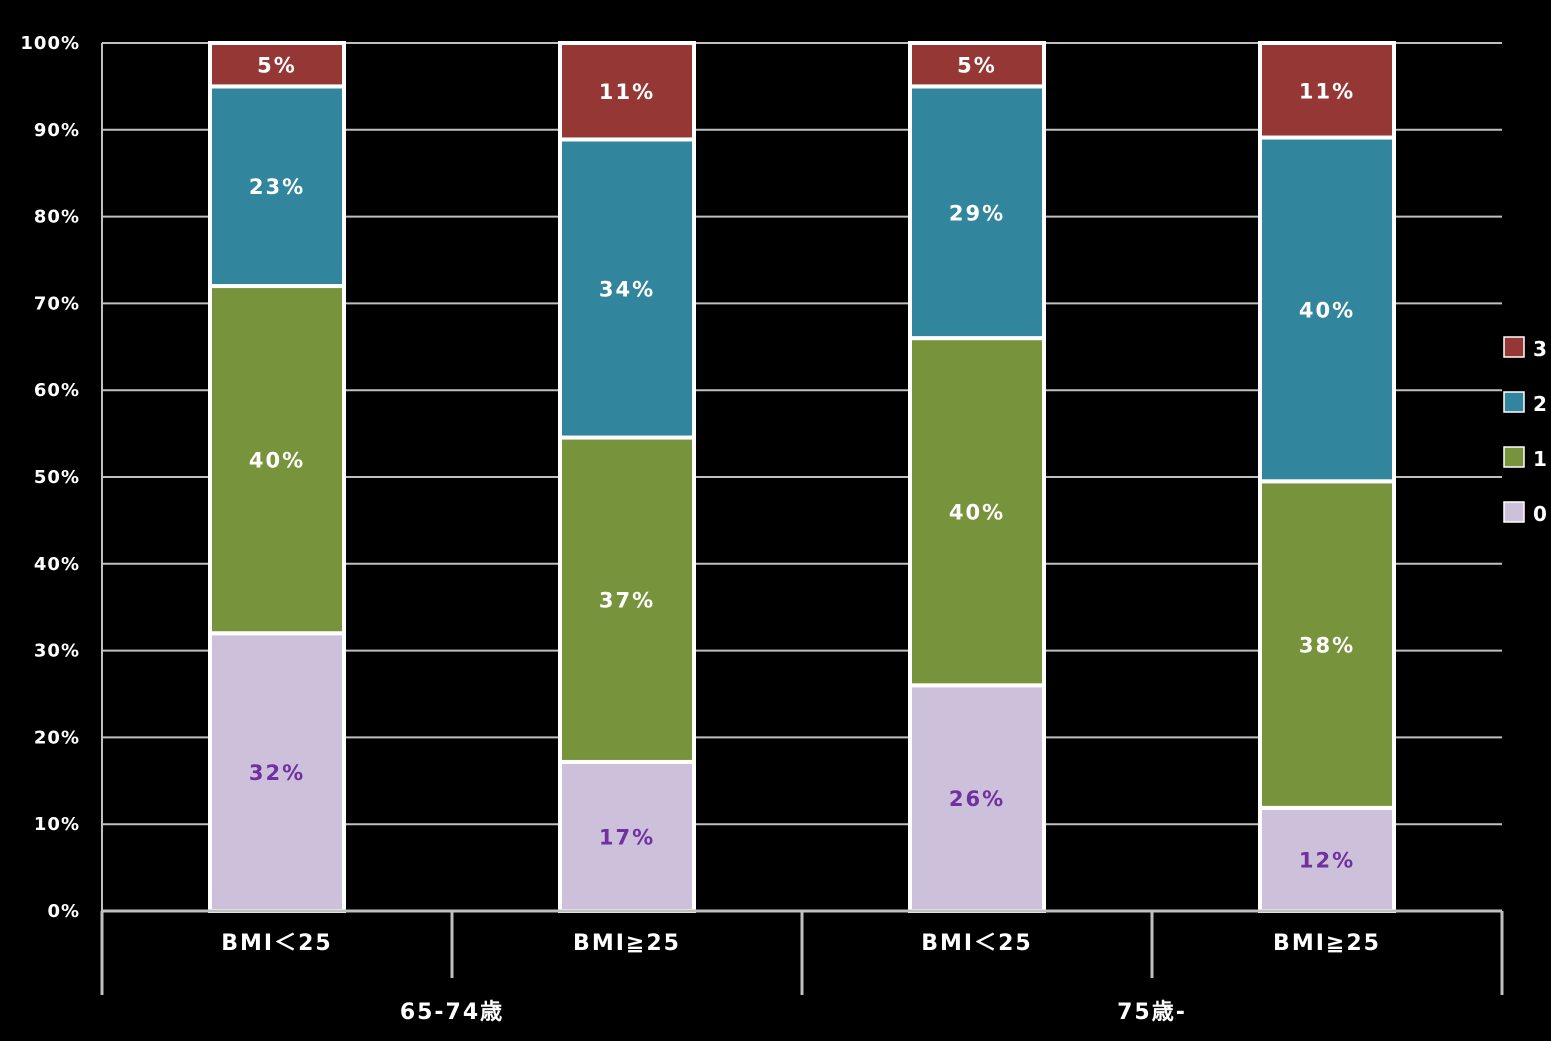  What do you see at coordinates (977, 799) in the screenshot?
I see `data-label: 26%` at bounding box center [977, 799].